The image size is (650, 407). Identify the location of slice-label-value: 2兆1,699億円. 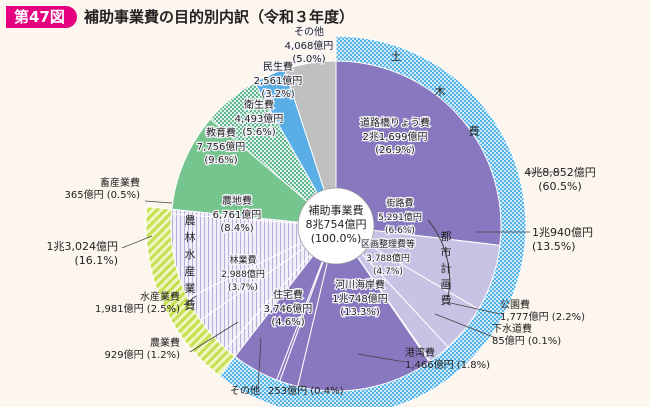
(395, 136).